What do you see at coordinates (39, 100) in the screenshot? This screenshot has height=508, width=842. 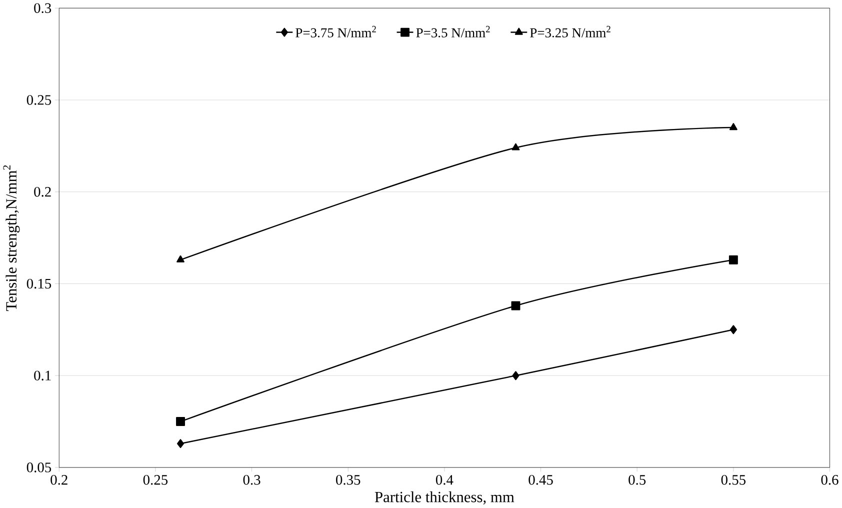 I see `y-tick-label: 0.25` at bounding box center [39, 100].